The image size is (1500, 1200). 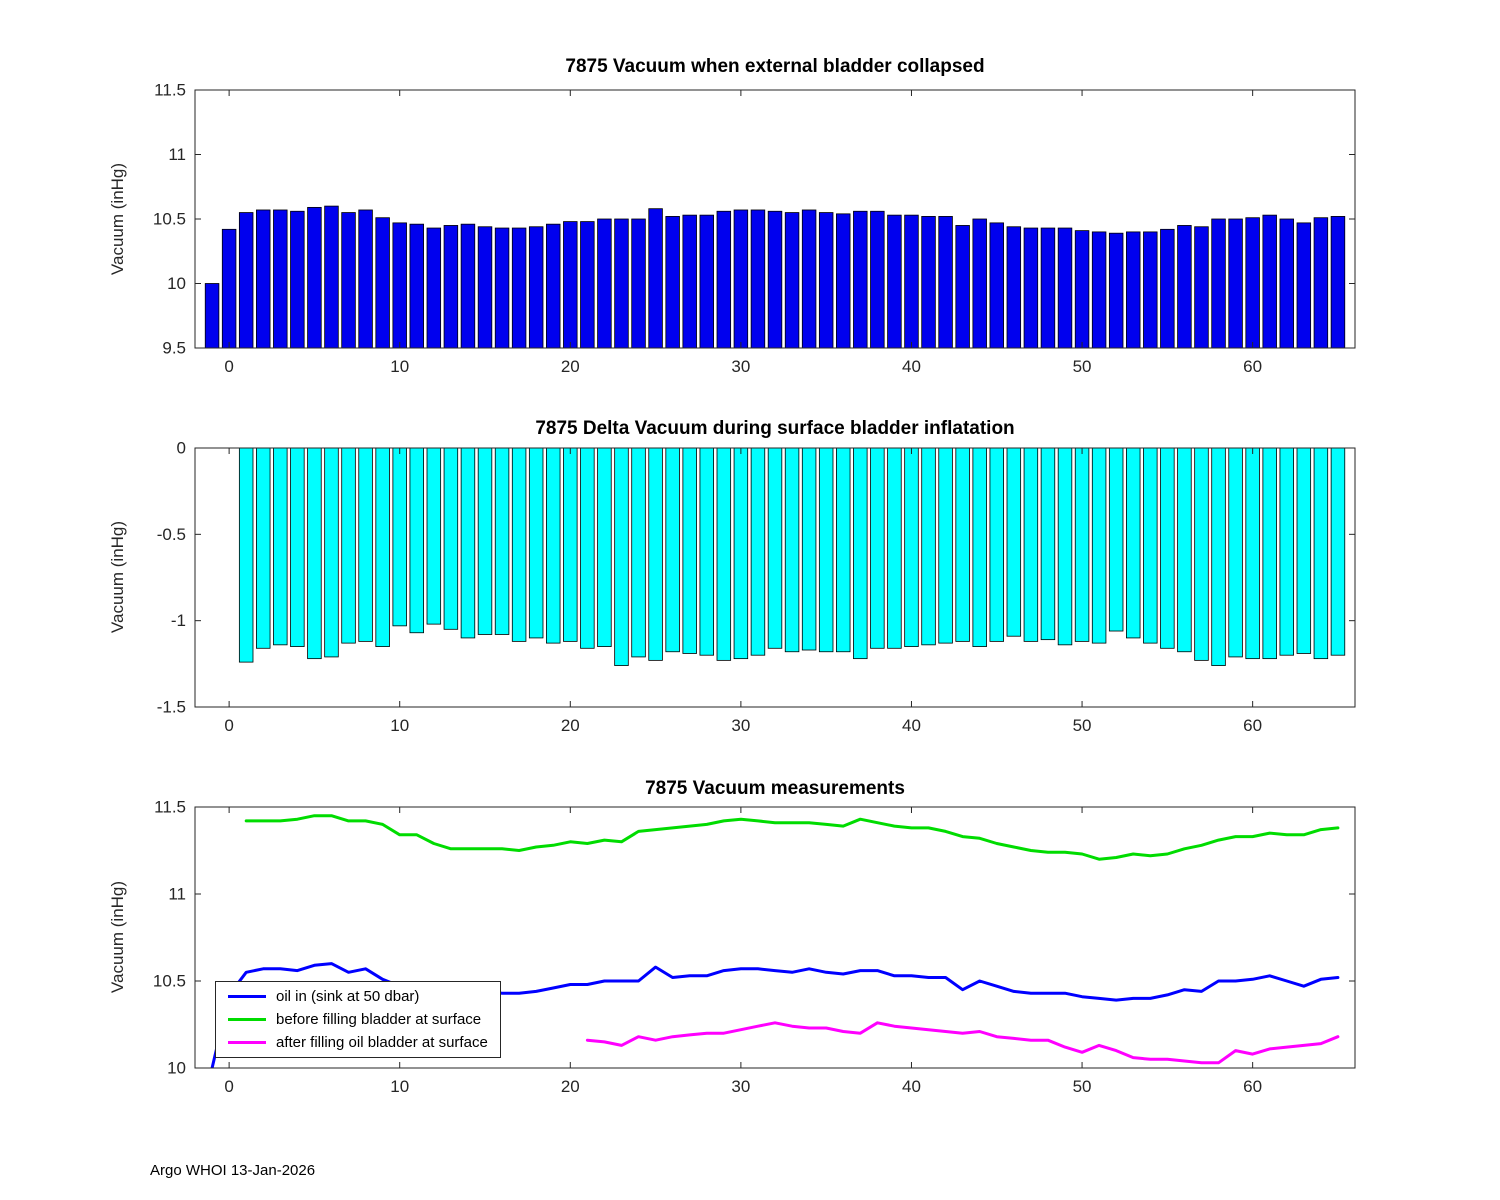 I want to click on legend-item: before filling bladder at surface, so click(x=358, y=1019).